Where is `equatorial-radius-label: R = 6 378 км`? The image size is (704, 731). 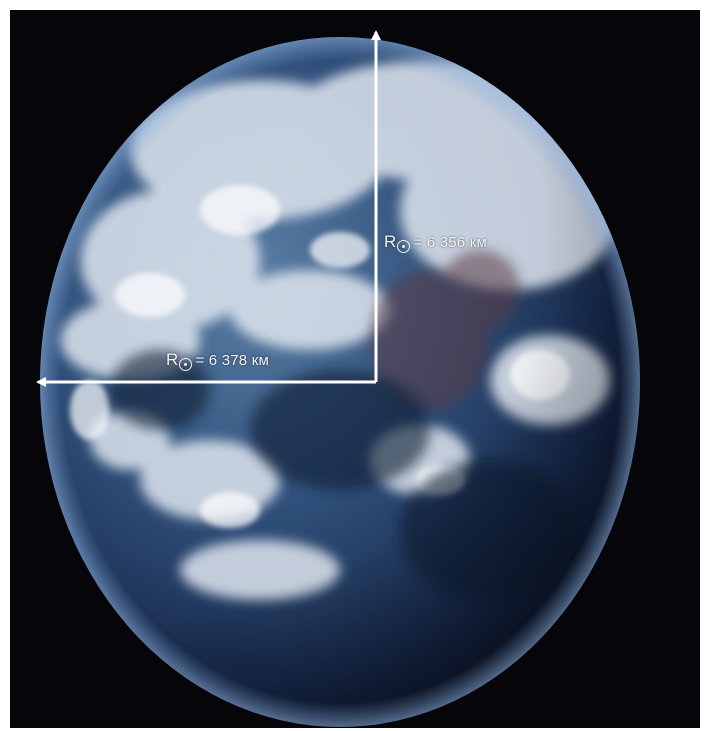
equatorial-radius-label: R = 6 378 км is located at coordinates (217, 360).